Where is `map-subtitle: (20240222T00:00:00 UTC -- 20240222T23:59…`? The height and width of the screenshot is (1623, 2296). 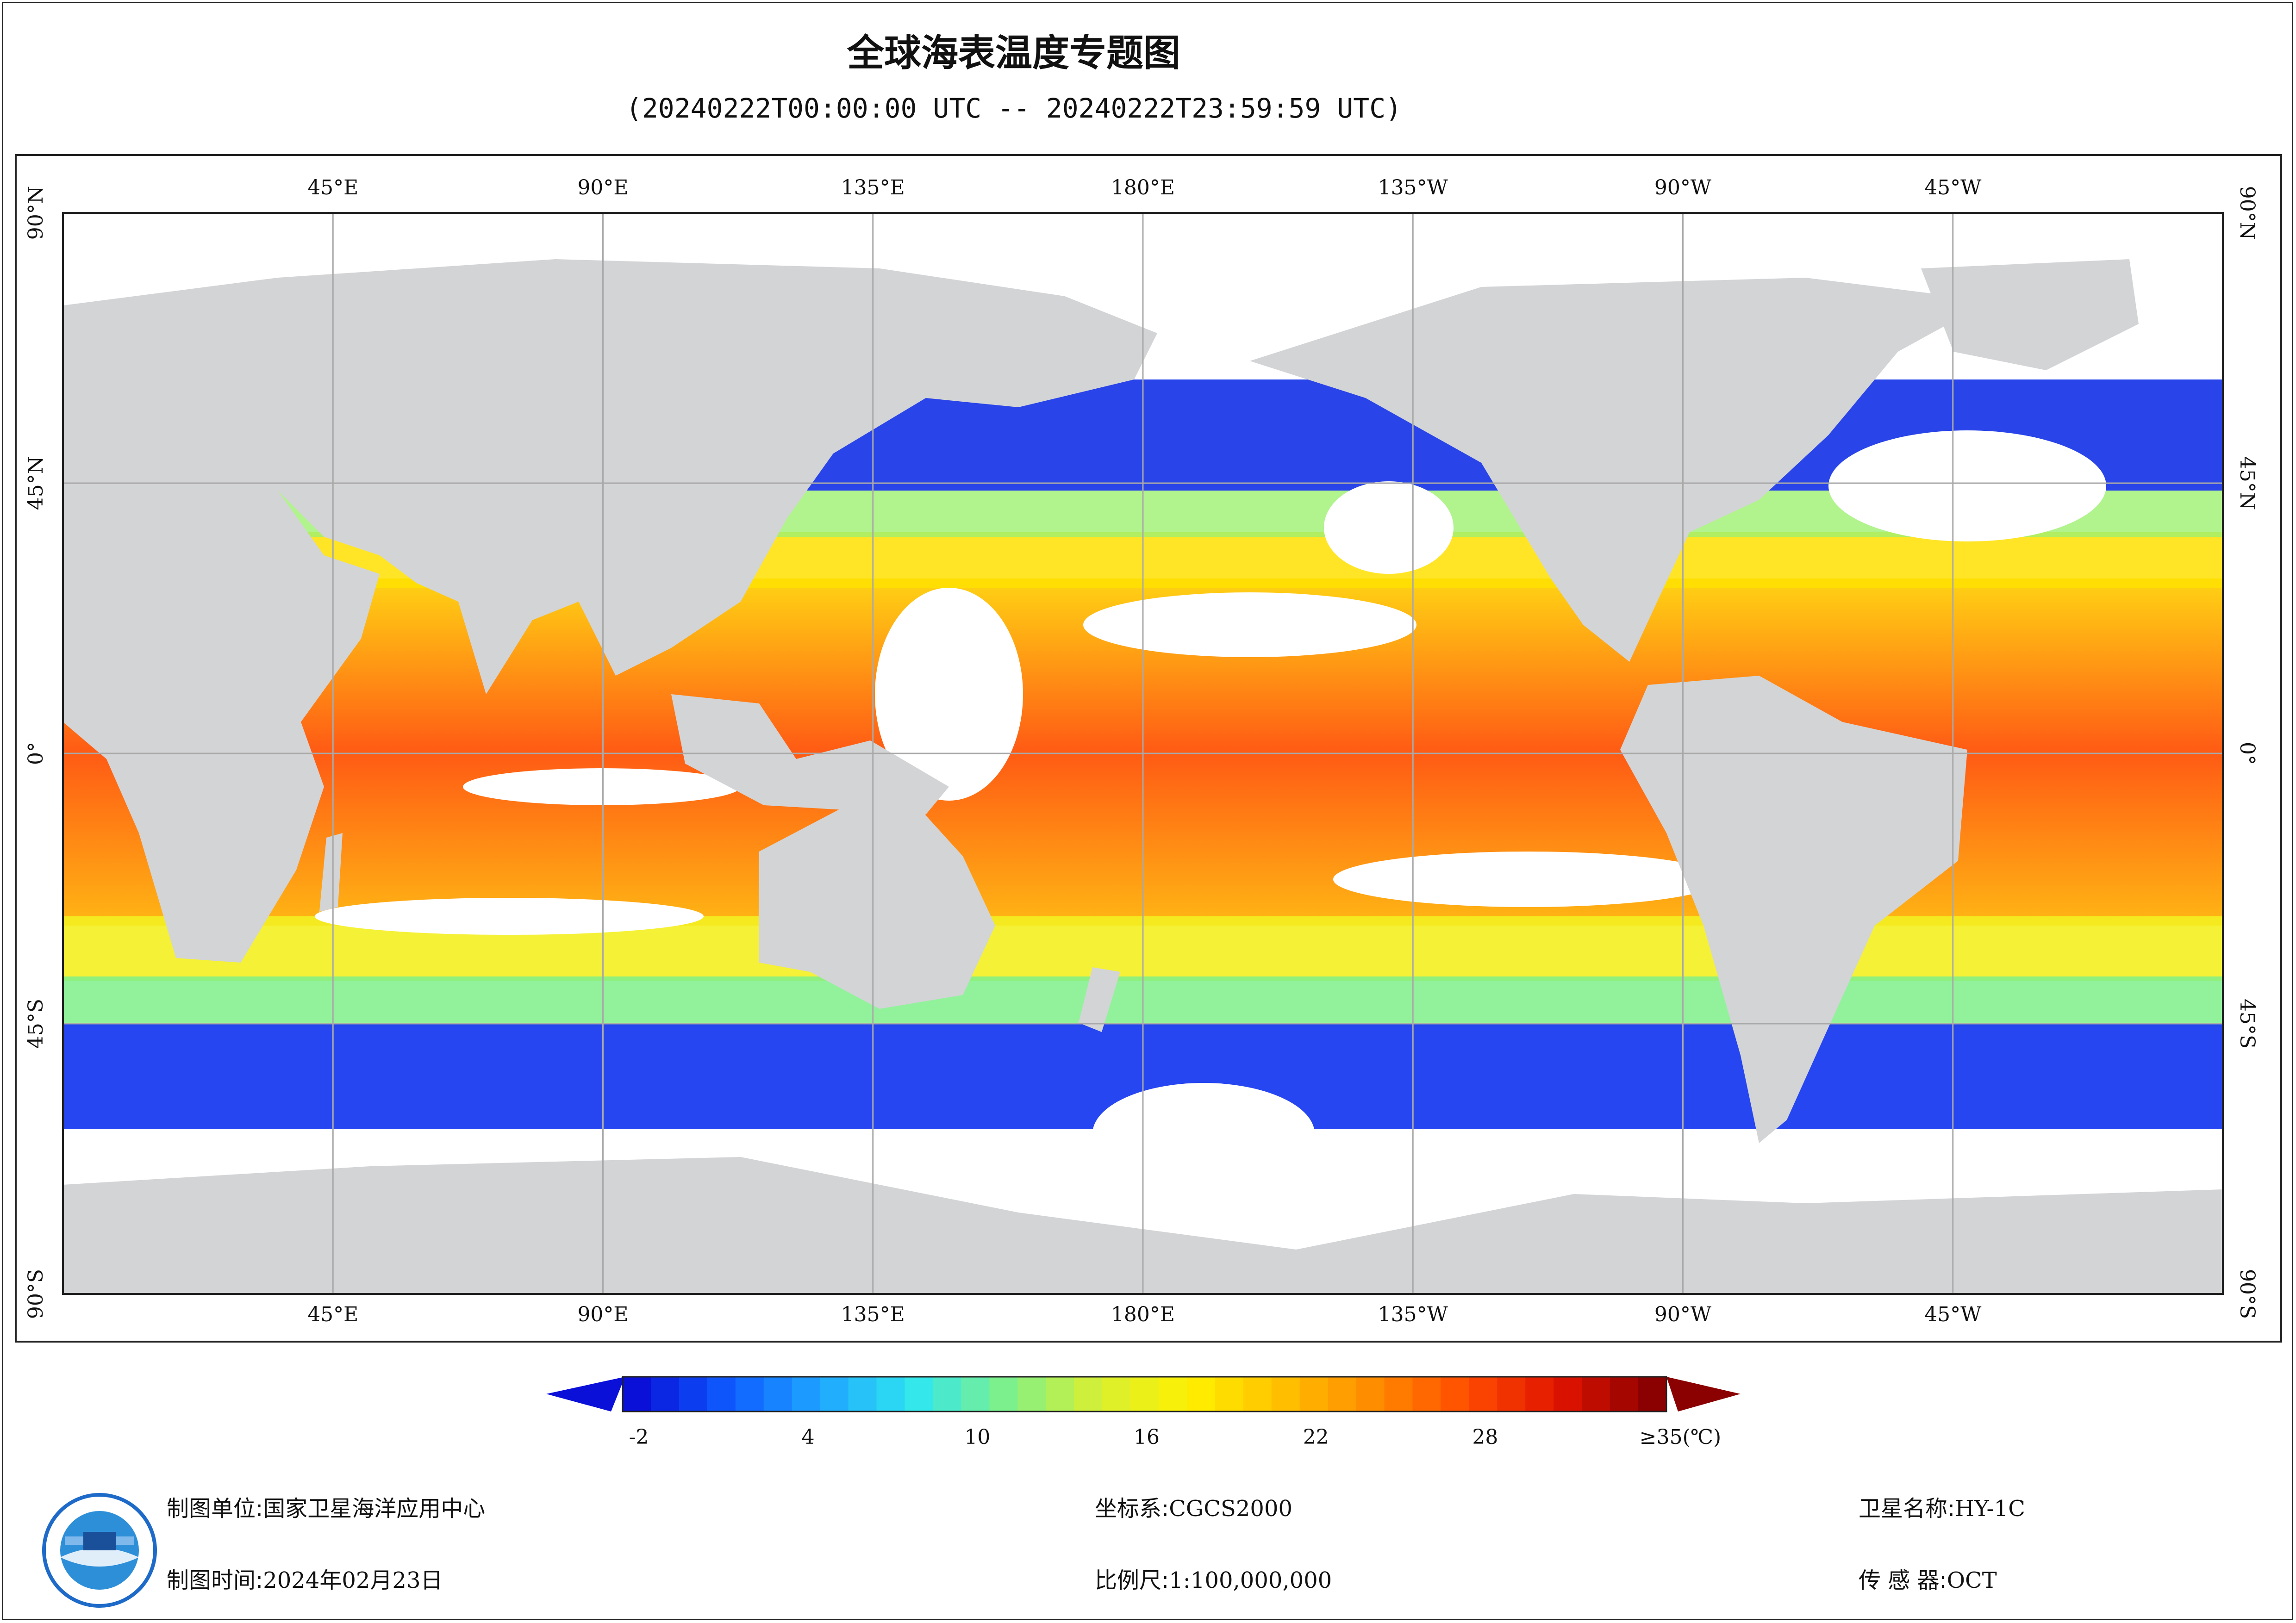
map-subtitle: (20240222T00:00:00 UTC -- 20240222T23:59… is located at coordinates (1014, 108).